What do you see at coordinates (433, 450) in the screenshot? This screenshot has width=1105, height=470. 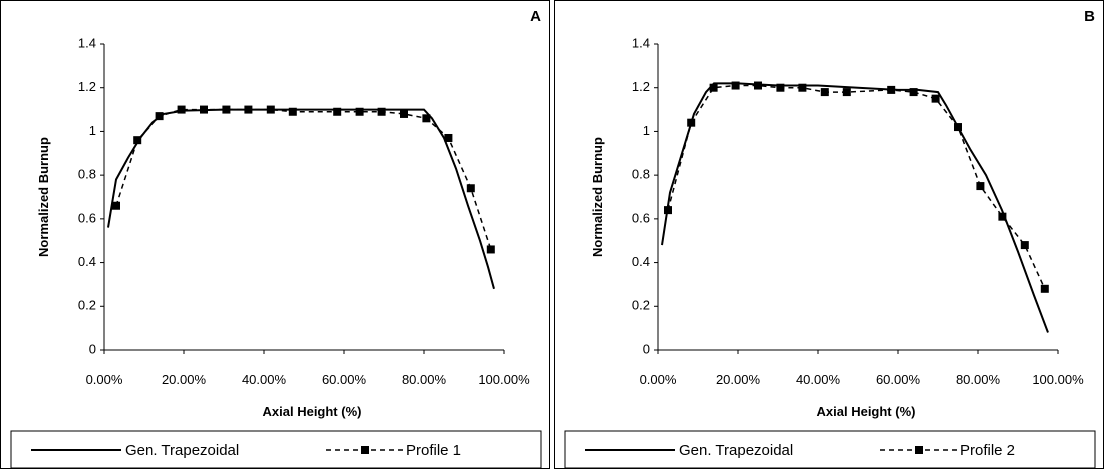 I see `legend-label: Profile 1` at bounding box center [433, 450].